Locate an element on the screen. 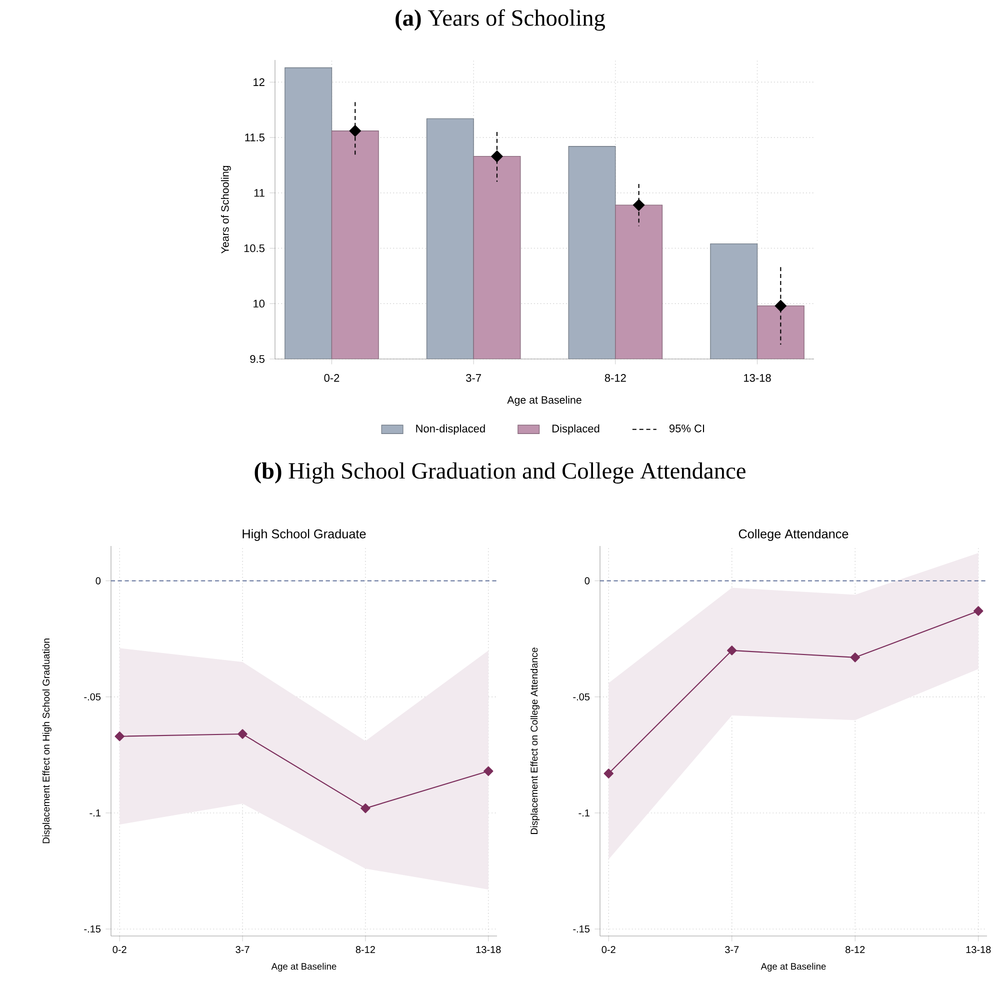 This screenshot has width=1000, height=992. legend-label: 95% CI is located at coordinates (686, 428).